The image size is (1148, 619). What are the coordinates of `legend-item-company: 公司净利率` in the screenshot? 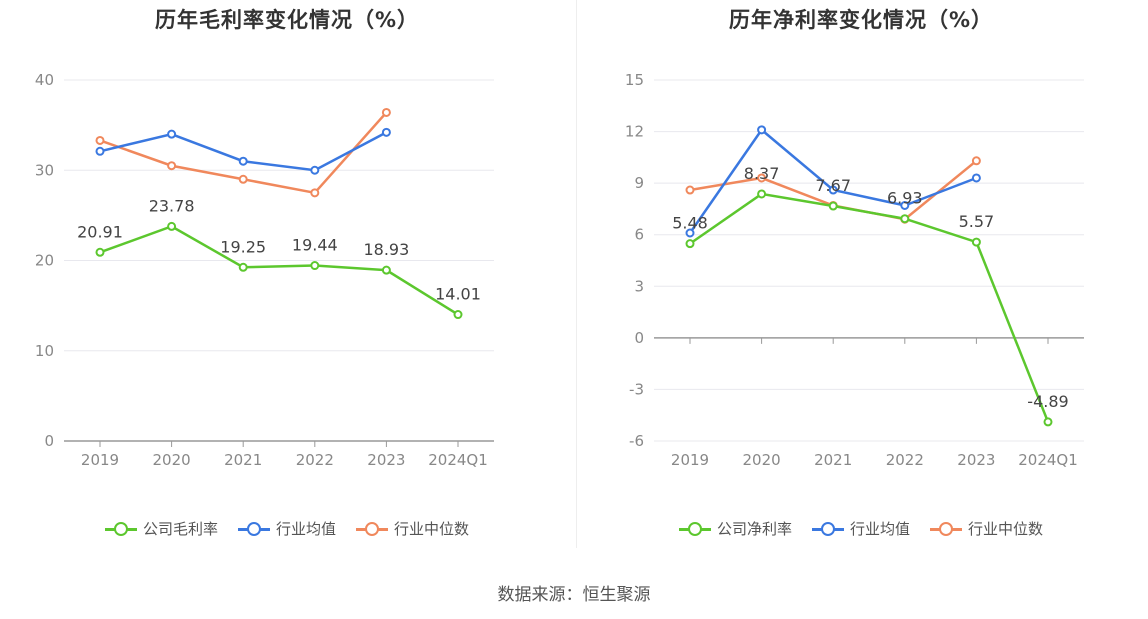 It's located at (735, 528).